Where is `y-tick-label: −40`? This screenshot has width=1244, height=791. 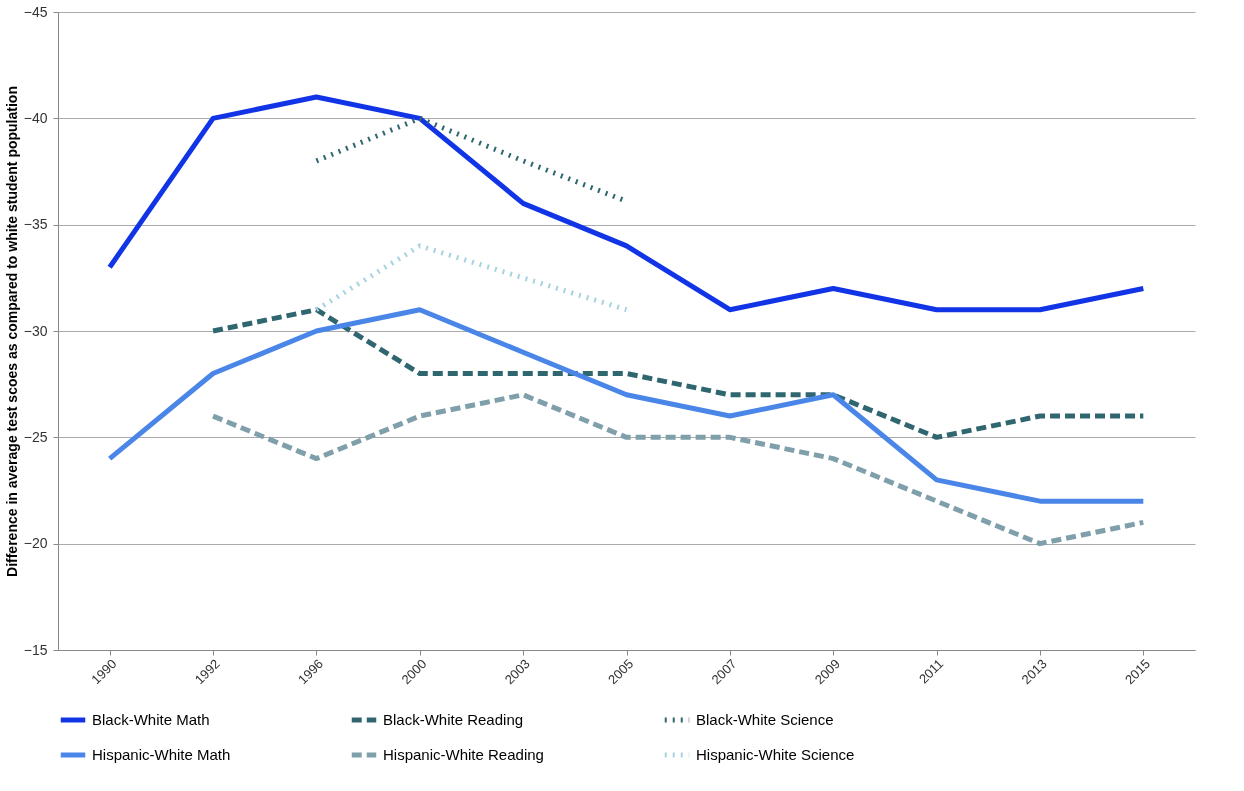
y-tick-label: −40 is located at coordinates (35, 117).